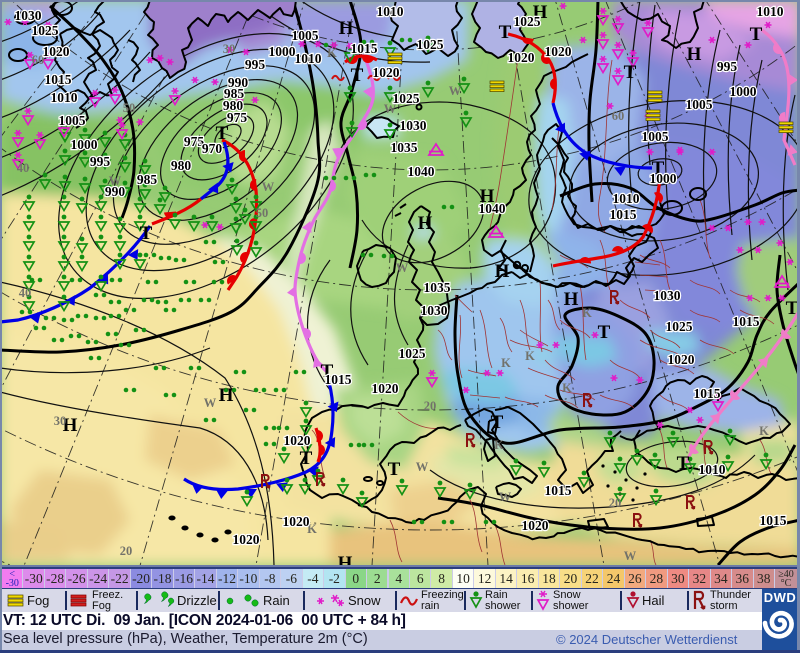  Describe the element at coordinates (212, 148) in the screenshot. I see `svg-text: 970` at that location.